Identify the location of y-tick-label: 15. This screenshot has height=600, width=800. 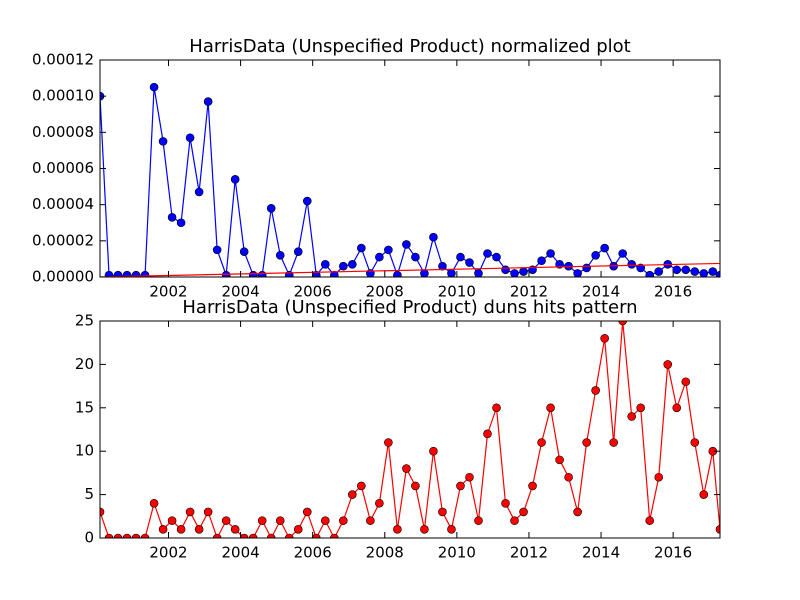
(84, 407).